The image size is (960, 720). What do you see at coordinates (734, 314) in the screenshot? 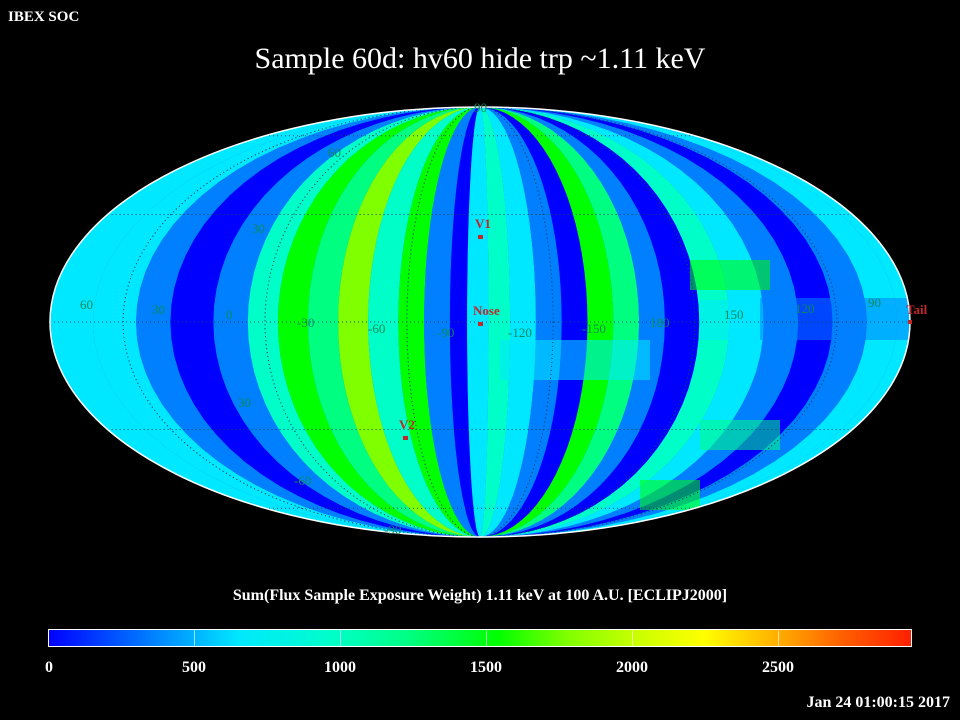
I see `lon-label-150: 150` at bounding box center [734, 314].